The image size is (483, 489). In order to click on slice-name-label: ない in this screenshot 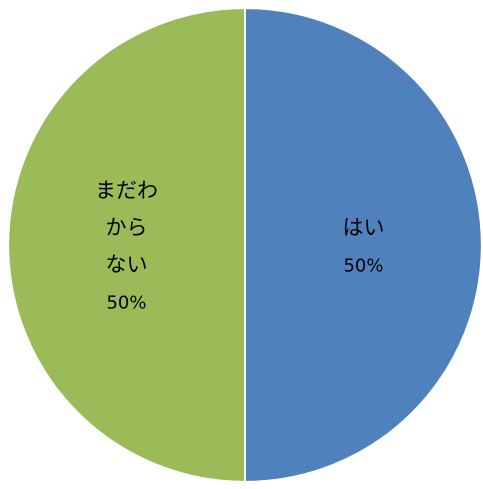, I will do `click(127, 265)`.